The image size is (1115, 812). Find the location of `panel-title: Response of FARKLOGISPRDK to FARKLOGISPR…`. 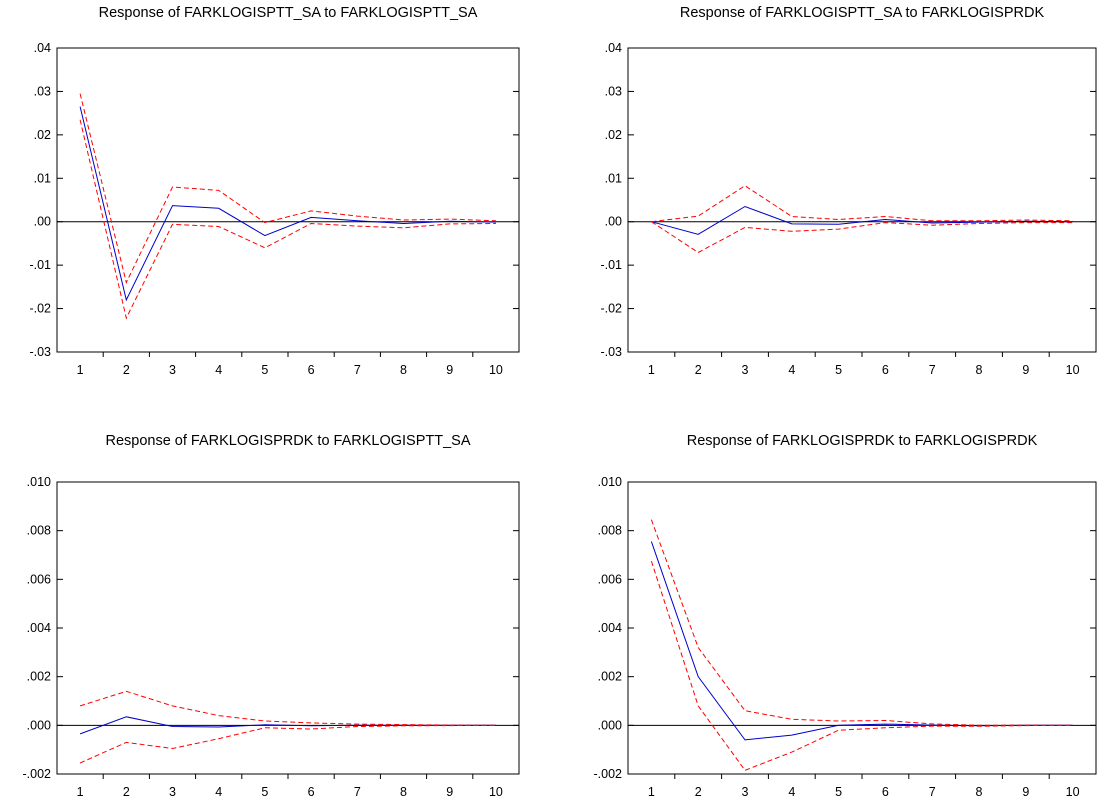

panel-title: Response of FARKLOGISPRDK to FARKLOGISPR… is located at coordinates (862, 441).